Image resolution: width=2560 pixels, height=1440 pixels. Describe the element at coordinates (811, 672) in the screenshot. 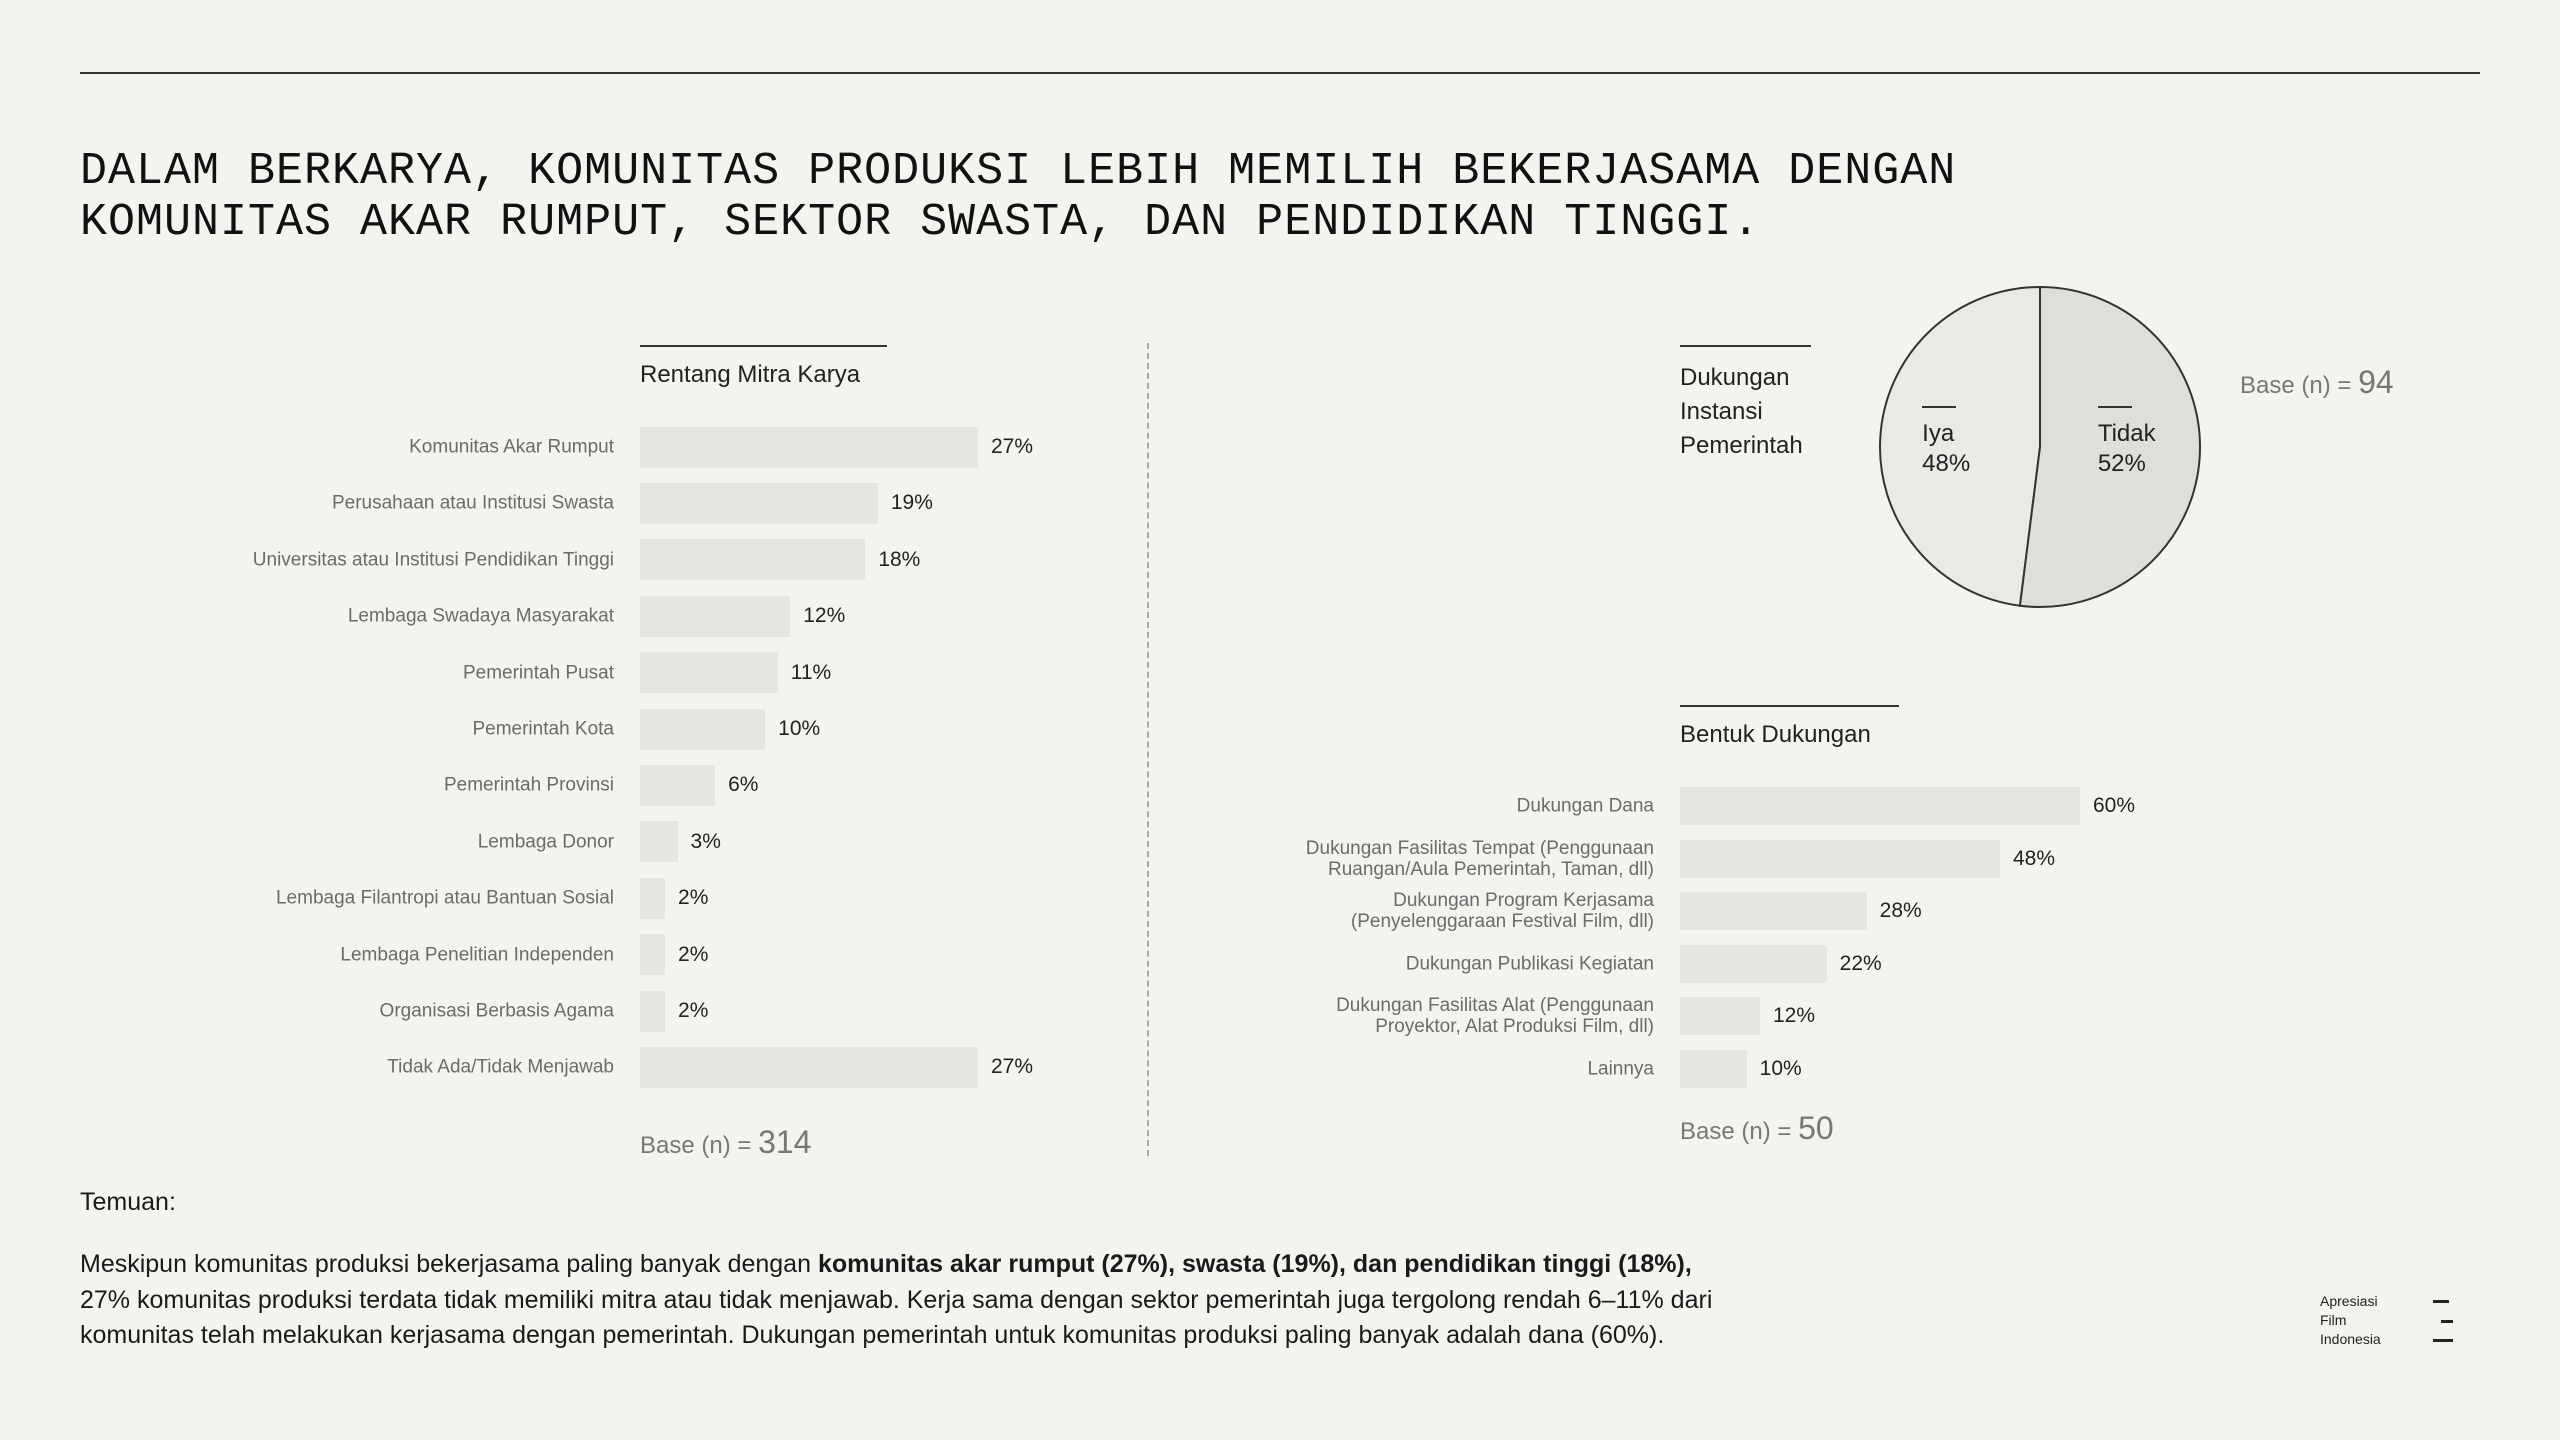

I see `value-label: 11%` at that location.